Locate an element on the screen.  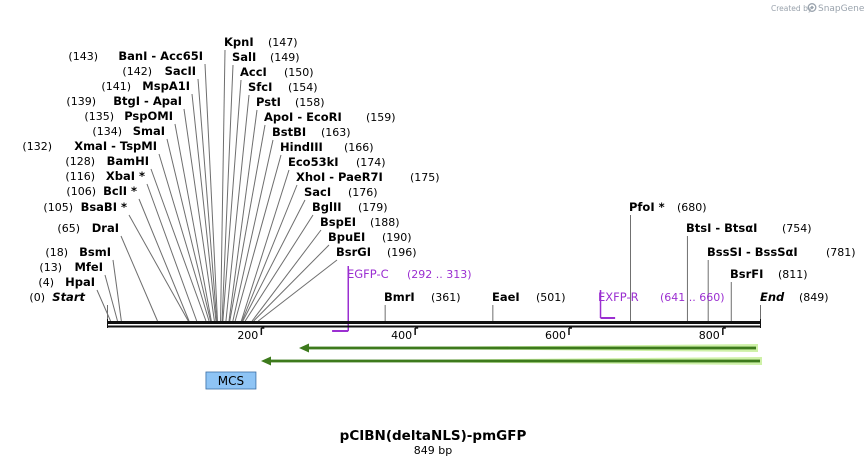
enzyme-start: Start is located at coordinates (68, 297).